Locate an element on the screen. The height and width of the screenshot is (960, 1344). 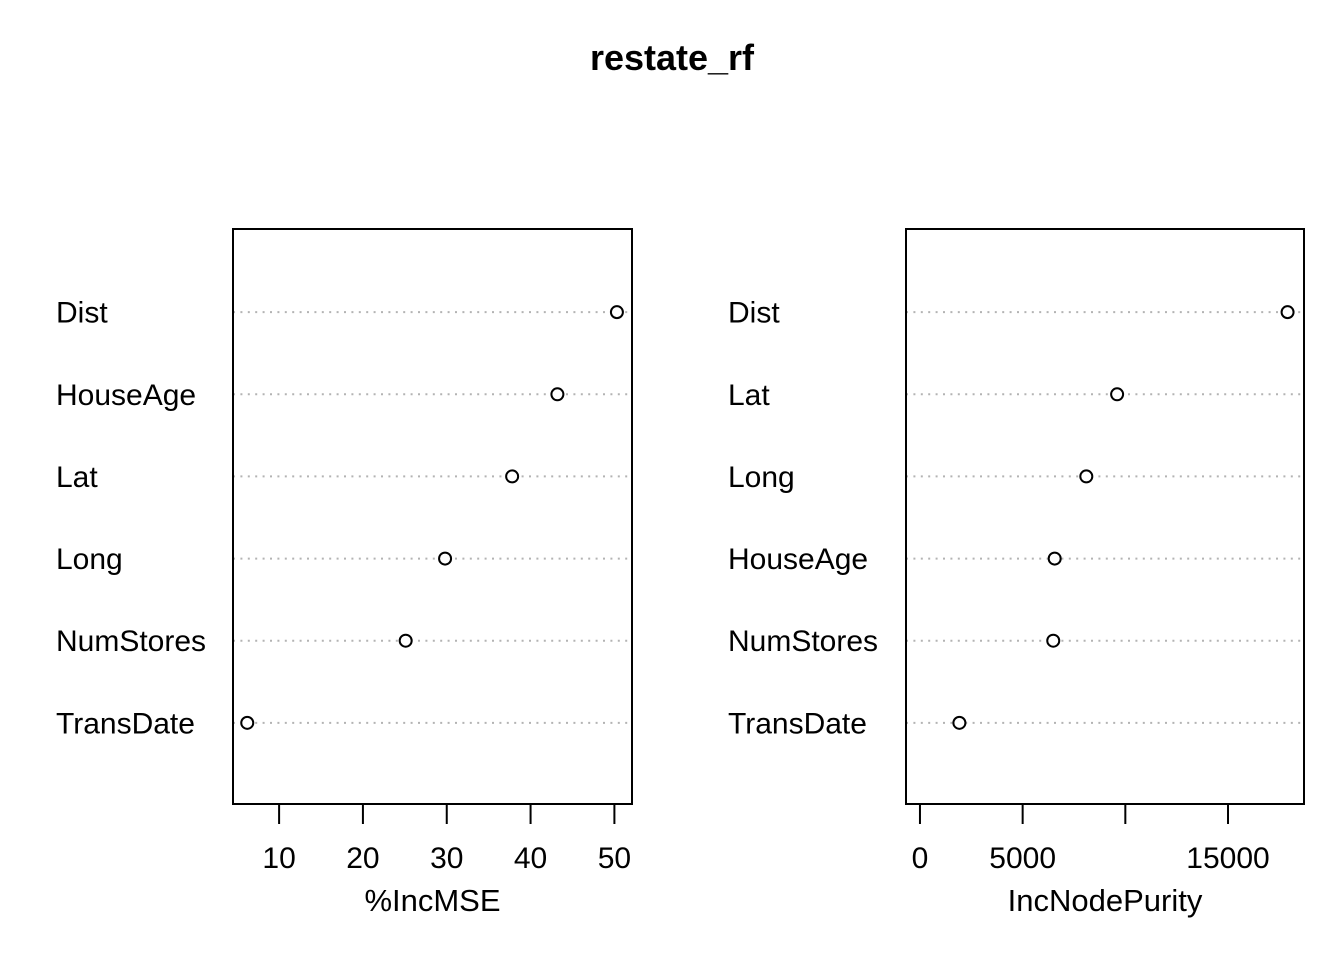
x-tick-label: 10 is located at coordinates (278, 858).